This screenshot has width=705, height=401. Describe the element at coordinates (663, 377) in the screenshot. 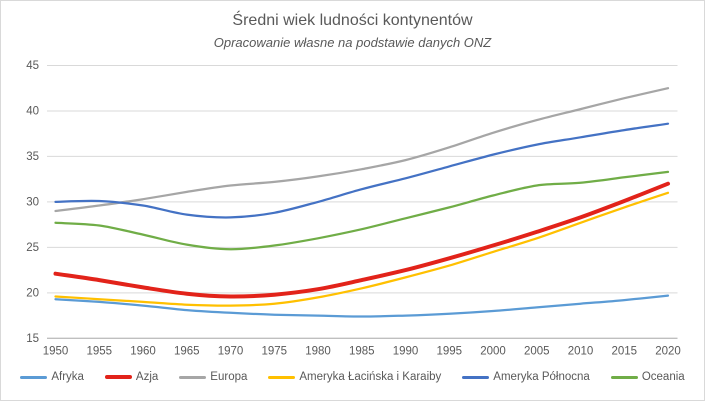

I see `legend-label: Oceania` at that location.